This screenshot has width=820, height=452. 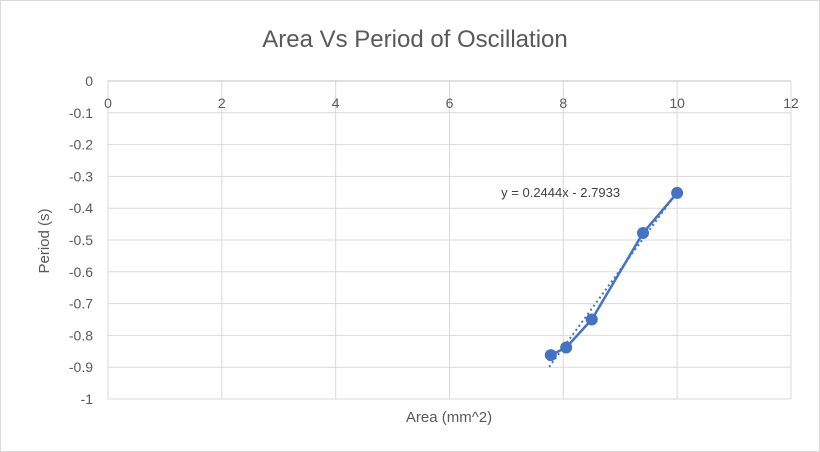 I want to click on x-tick-label: 2, so click(x=222, y=103).